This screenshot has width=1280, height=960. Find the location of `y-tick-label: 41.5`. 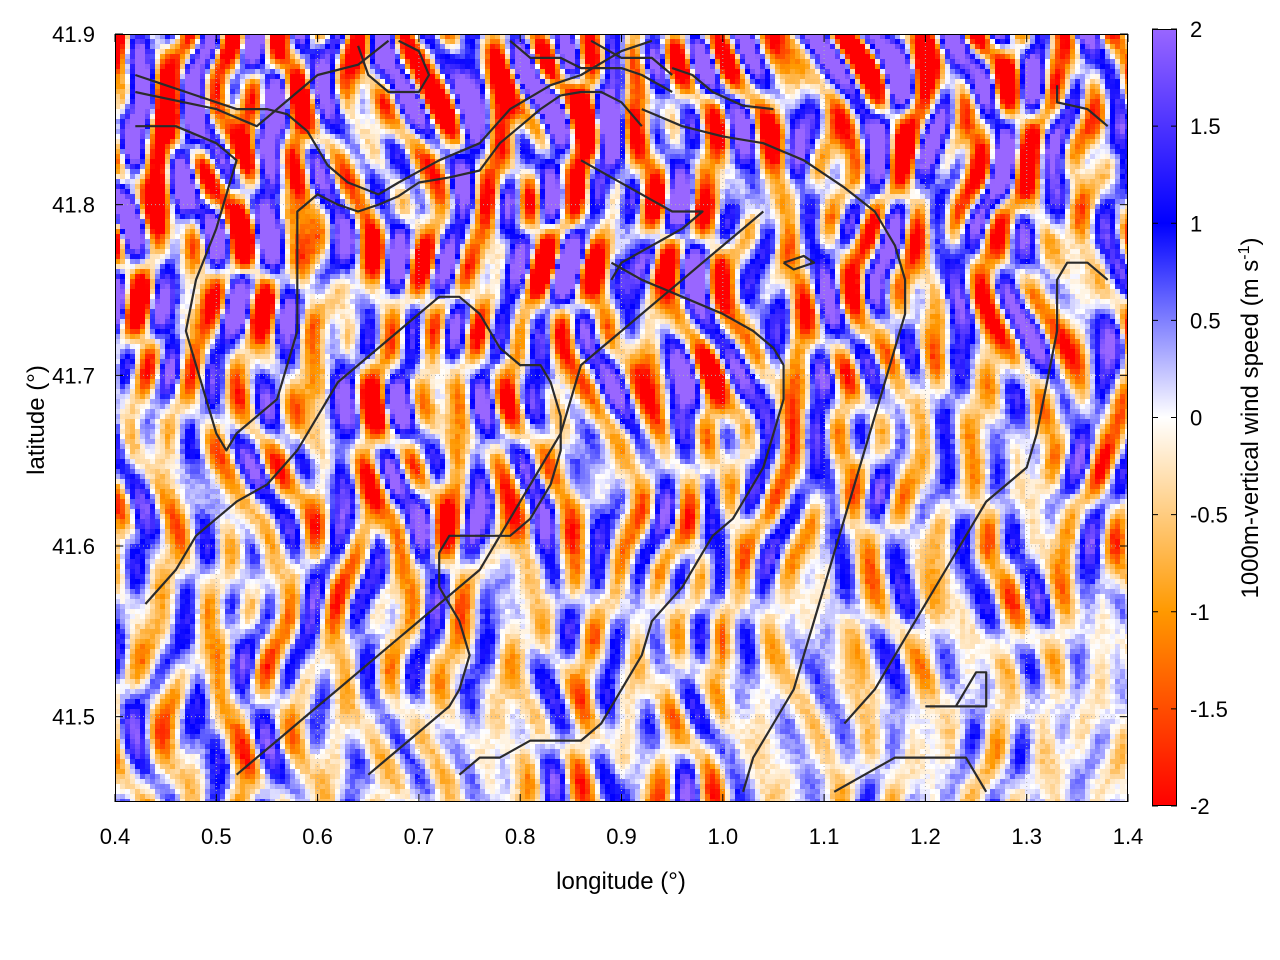

y-tick-label: 41.5 is located at coordinates (73, 717).